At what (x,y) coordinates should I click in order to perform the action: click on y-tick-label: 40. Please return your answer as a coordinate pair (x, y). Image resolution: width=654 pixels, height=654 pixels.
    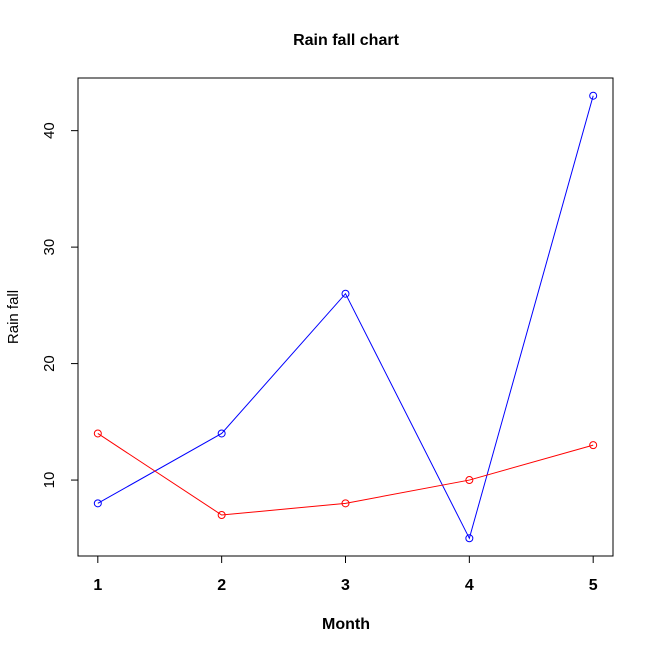
    Looking at the image, I should click on (49, 130).